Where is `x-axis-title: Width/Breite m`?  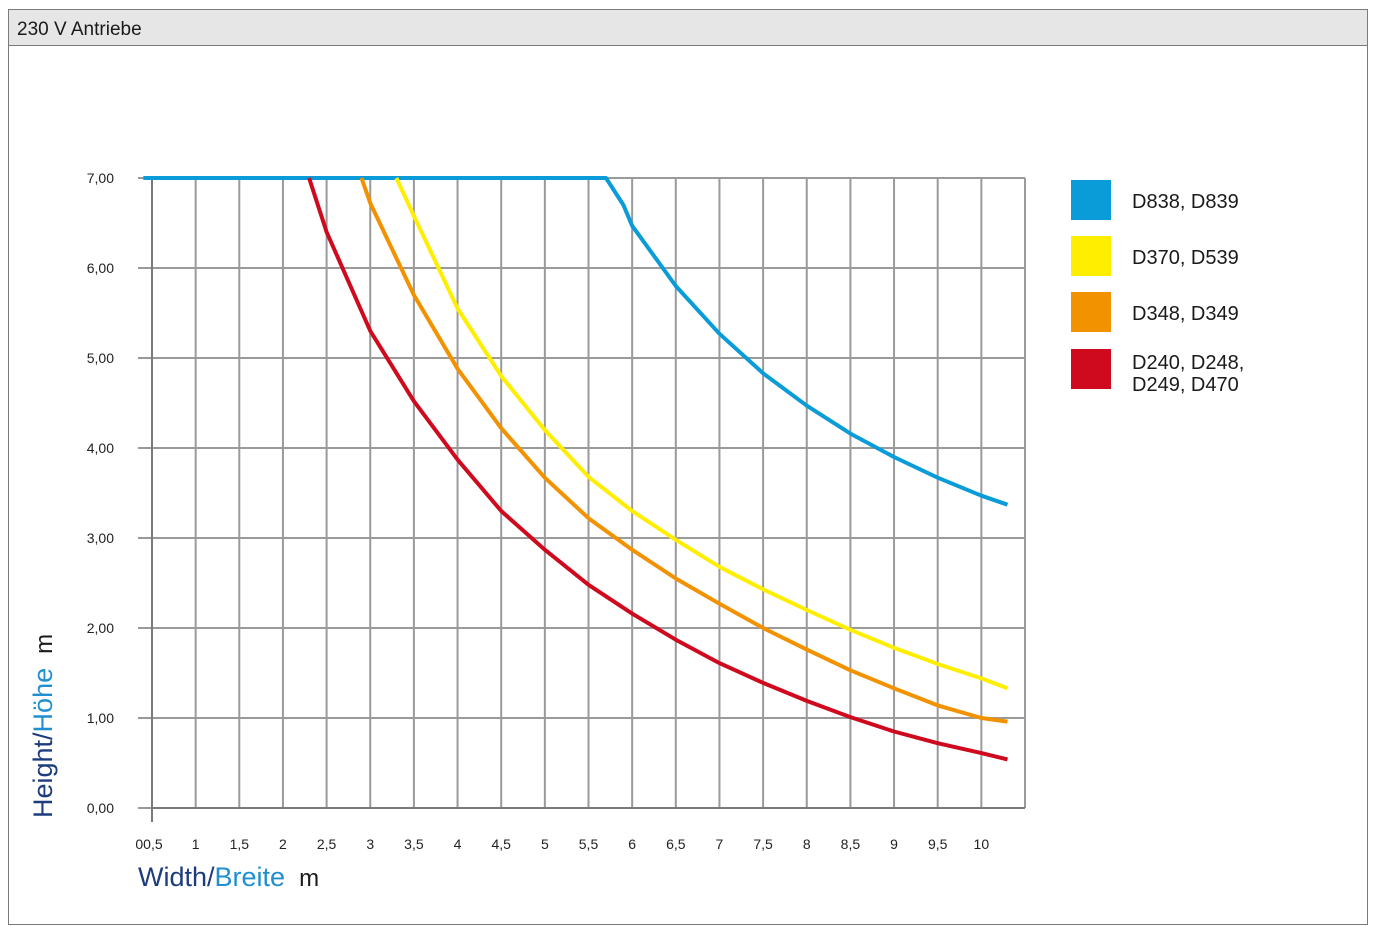
x-axis-title: Width/Breite m is located at coordinates (228, 877).